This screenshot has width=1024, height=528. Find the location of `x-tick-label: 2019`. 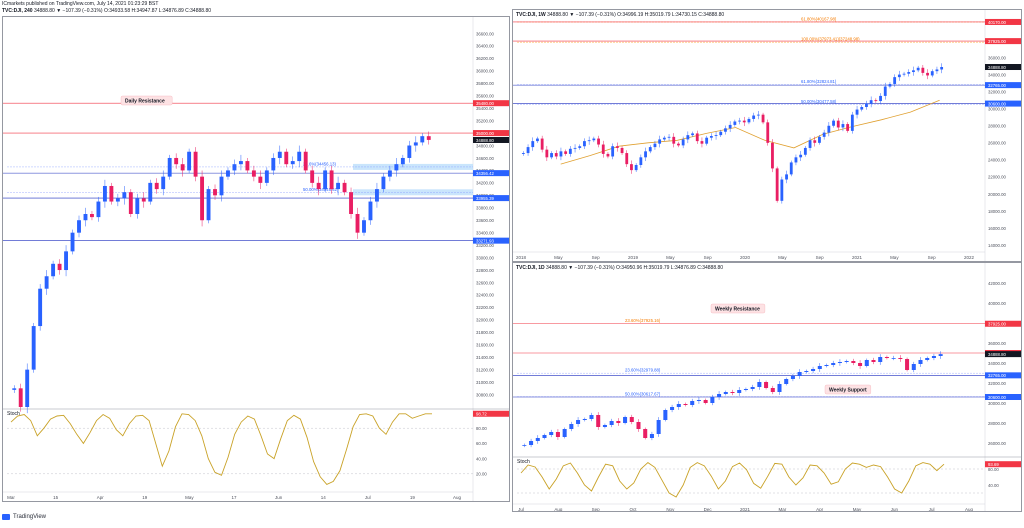

x-tick-label: 2019 is located at coordinates (633, 257).